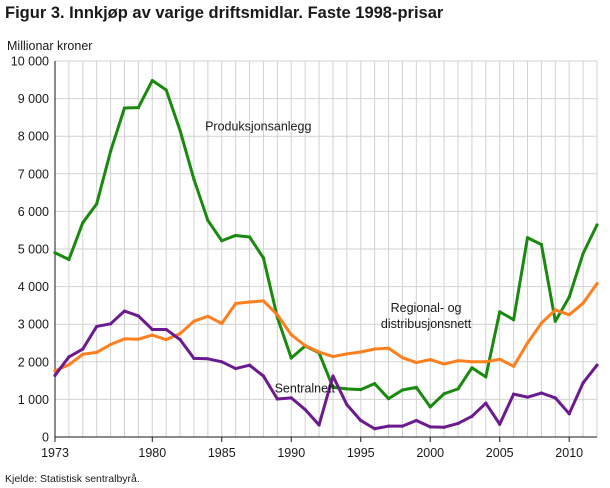 The width and height of the screenshot is (610, 488). What do you see at coordinates (426, 316) in the screenshot?
I see `series-label-regional-og-distribusjonsnett: Regional- og distribusjonsnett` at bounding box center [426, 316].